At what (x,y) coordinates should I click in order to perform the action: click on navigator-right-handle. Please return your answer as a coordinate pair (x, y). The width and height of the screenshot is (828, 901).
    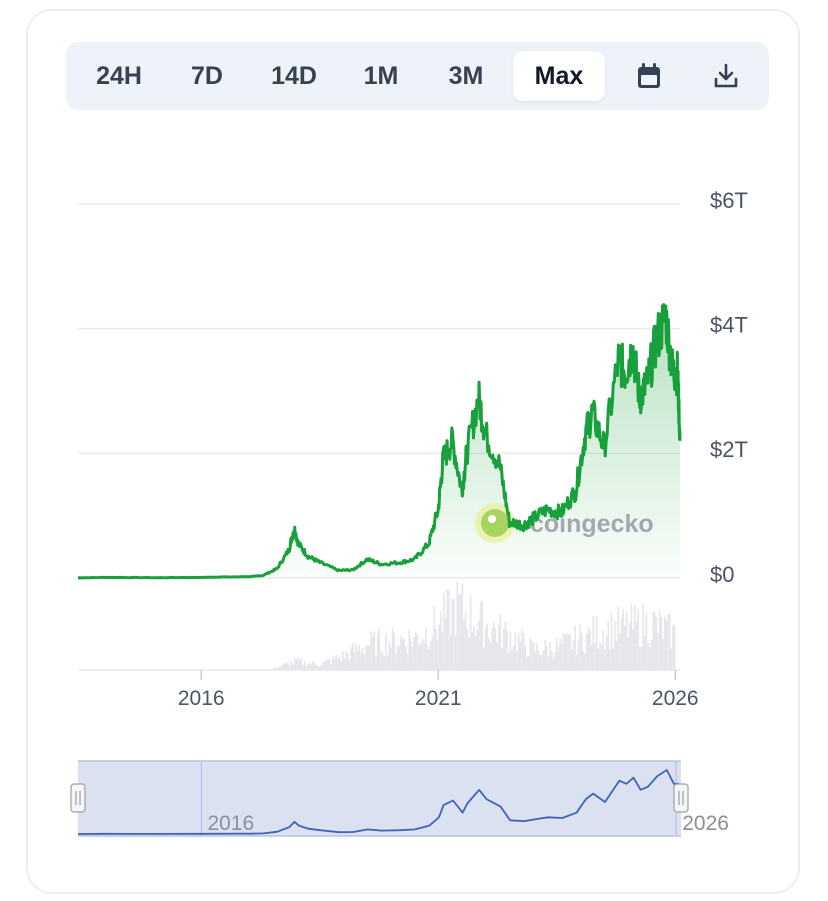
    Looking at the image, I should click on (681, 798).